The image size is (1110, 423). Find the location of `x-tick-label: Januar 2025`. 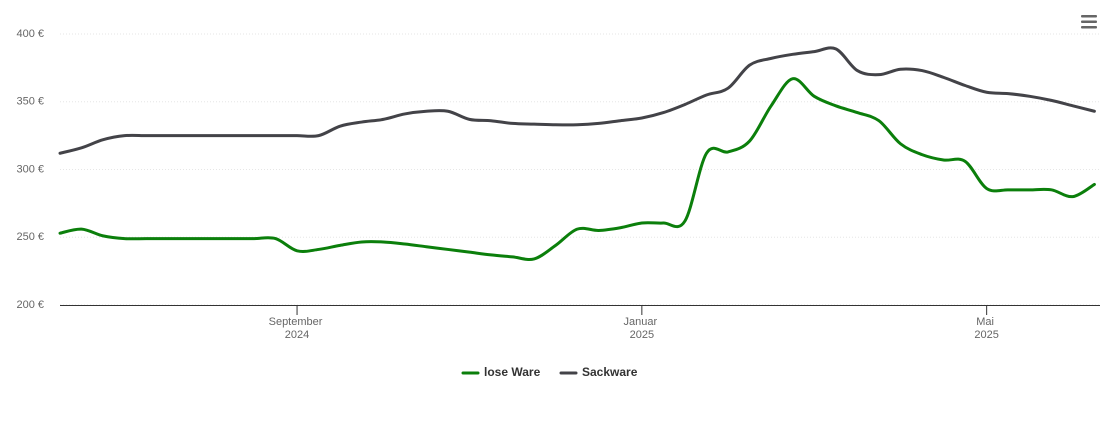

x-tick-label: Januar 2025 is located at coordinates (641, 328).